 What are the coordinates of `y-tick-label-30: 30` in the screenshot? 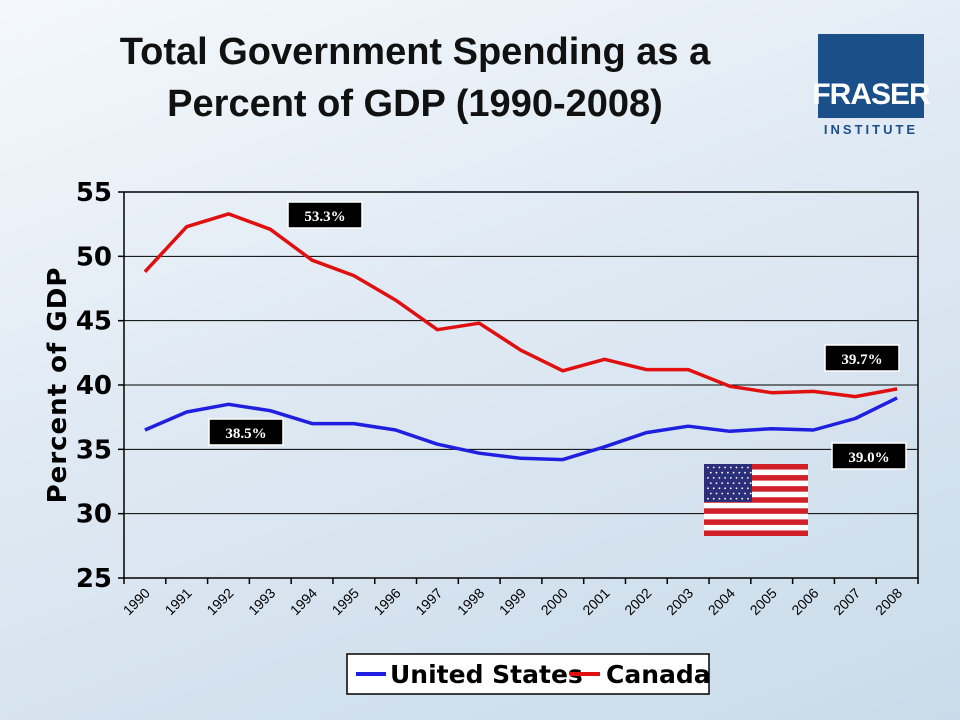 It's located at (94, 515).